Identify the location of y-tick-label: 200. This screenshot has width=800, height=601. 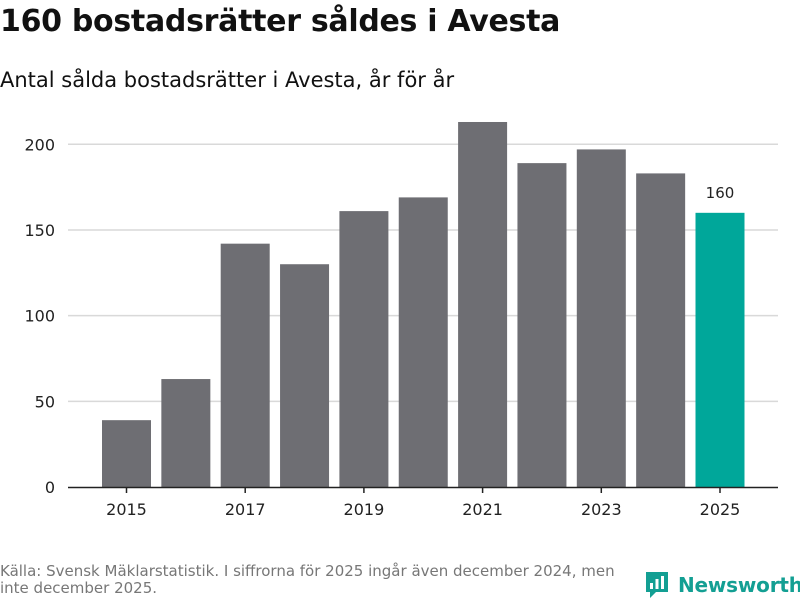
(39, 144).